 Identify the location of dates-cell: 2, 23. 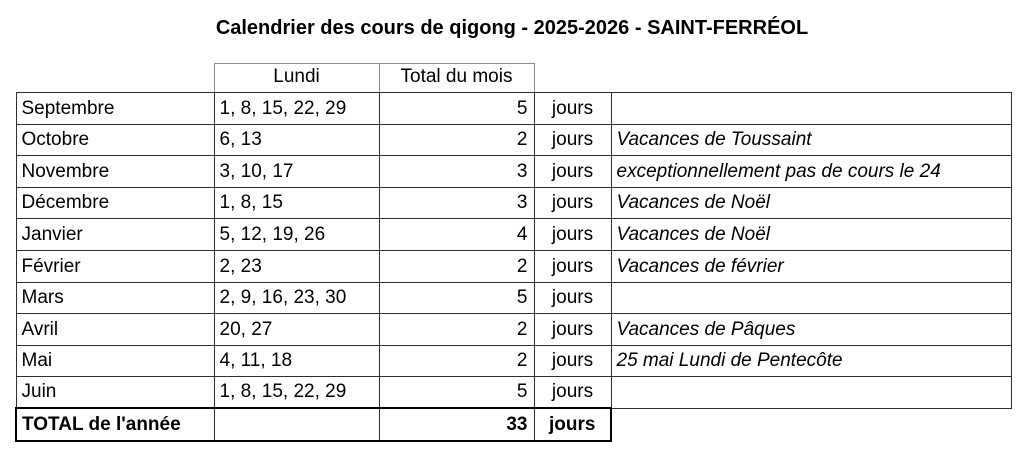
(296, 266).